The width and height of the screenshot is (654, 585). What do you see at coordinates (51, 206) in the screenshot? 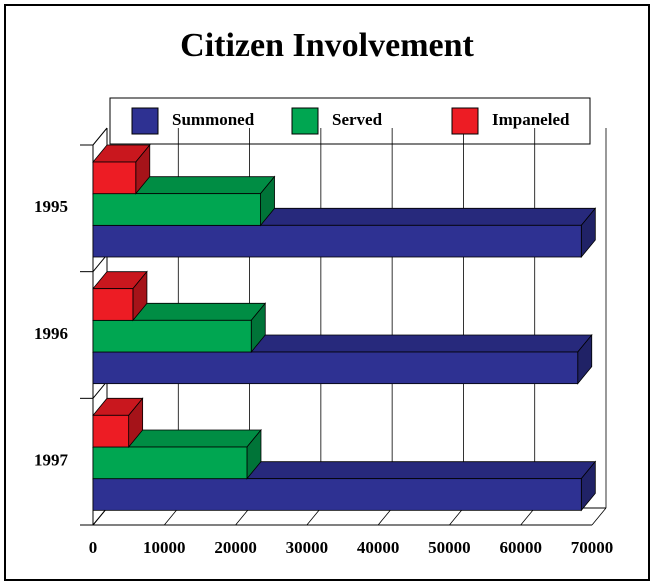
I see `y-tick-label: 1995` at bounding box center [51, 206].